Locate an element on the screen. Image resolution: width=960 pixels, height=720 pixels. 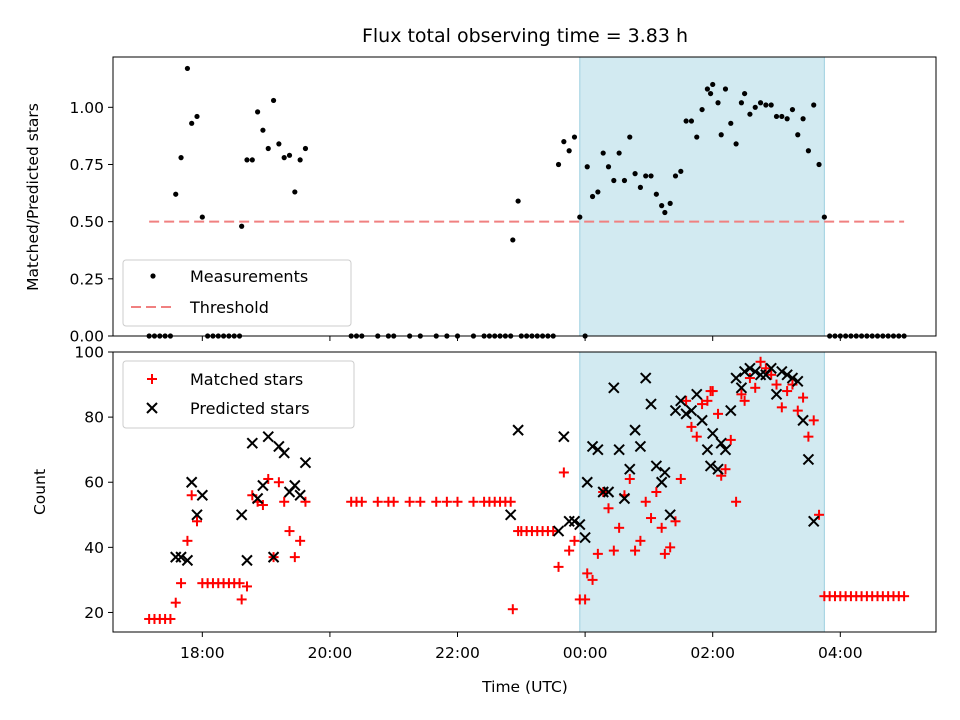
top-y-ticks: 0.00 0.25 0.50 0.75 1.00 is located at coordinates (91, 222).